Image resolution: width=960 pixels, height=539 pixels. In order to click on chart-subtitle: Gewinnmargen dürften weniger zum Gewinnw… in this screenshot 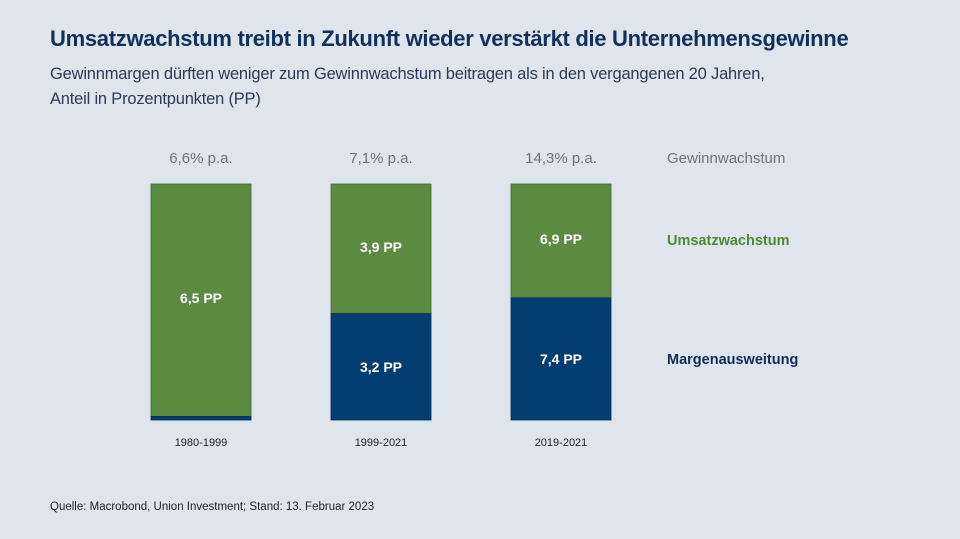, I will do `click(407, 87)`.